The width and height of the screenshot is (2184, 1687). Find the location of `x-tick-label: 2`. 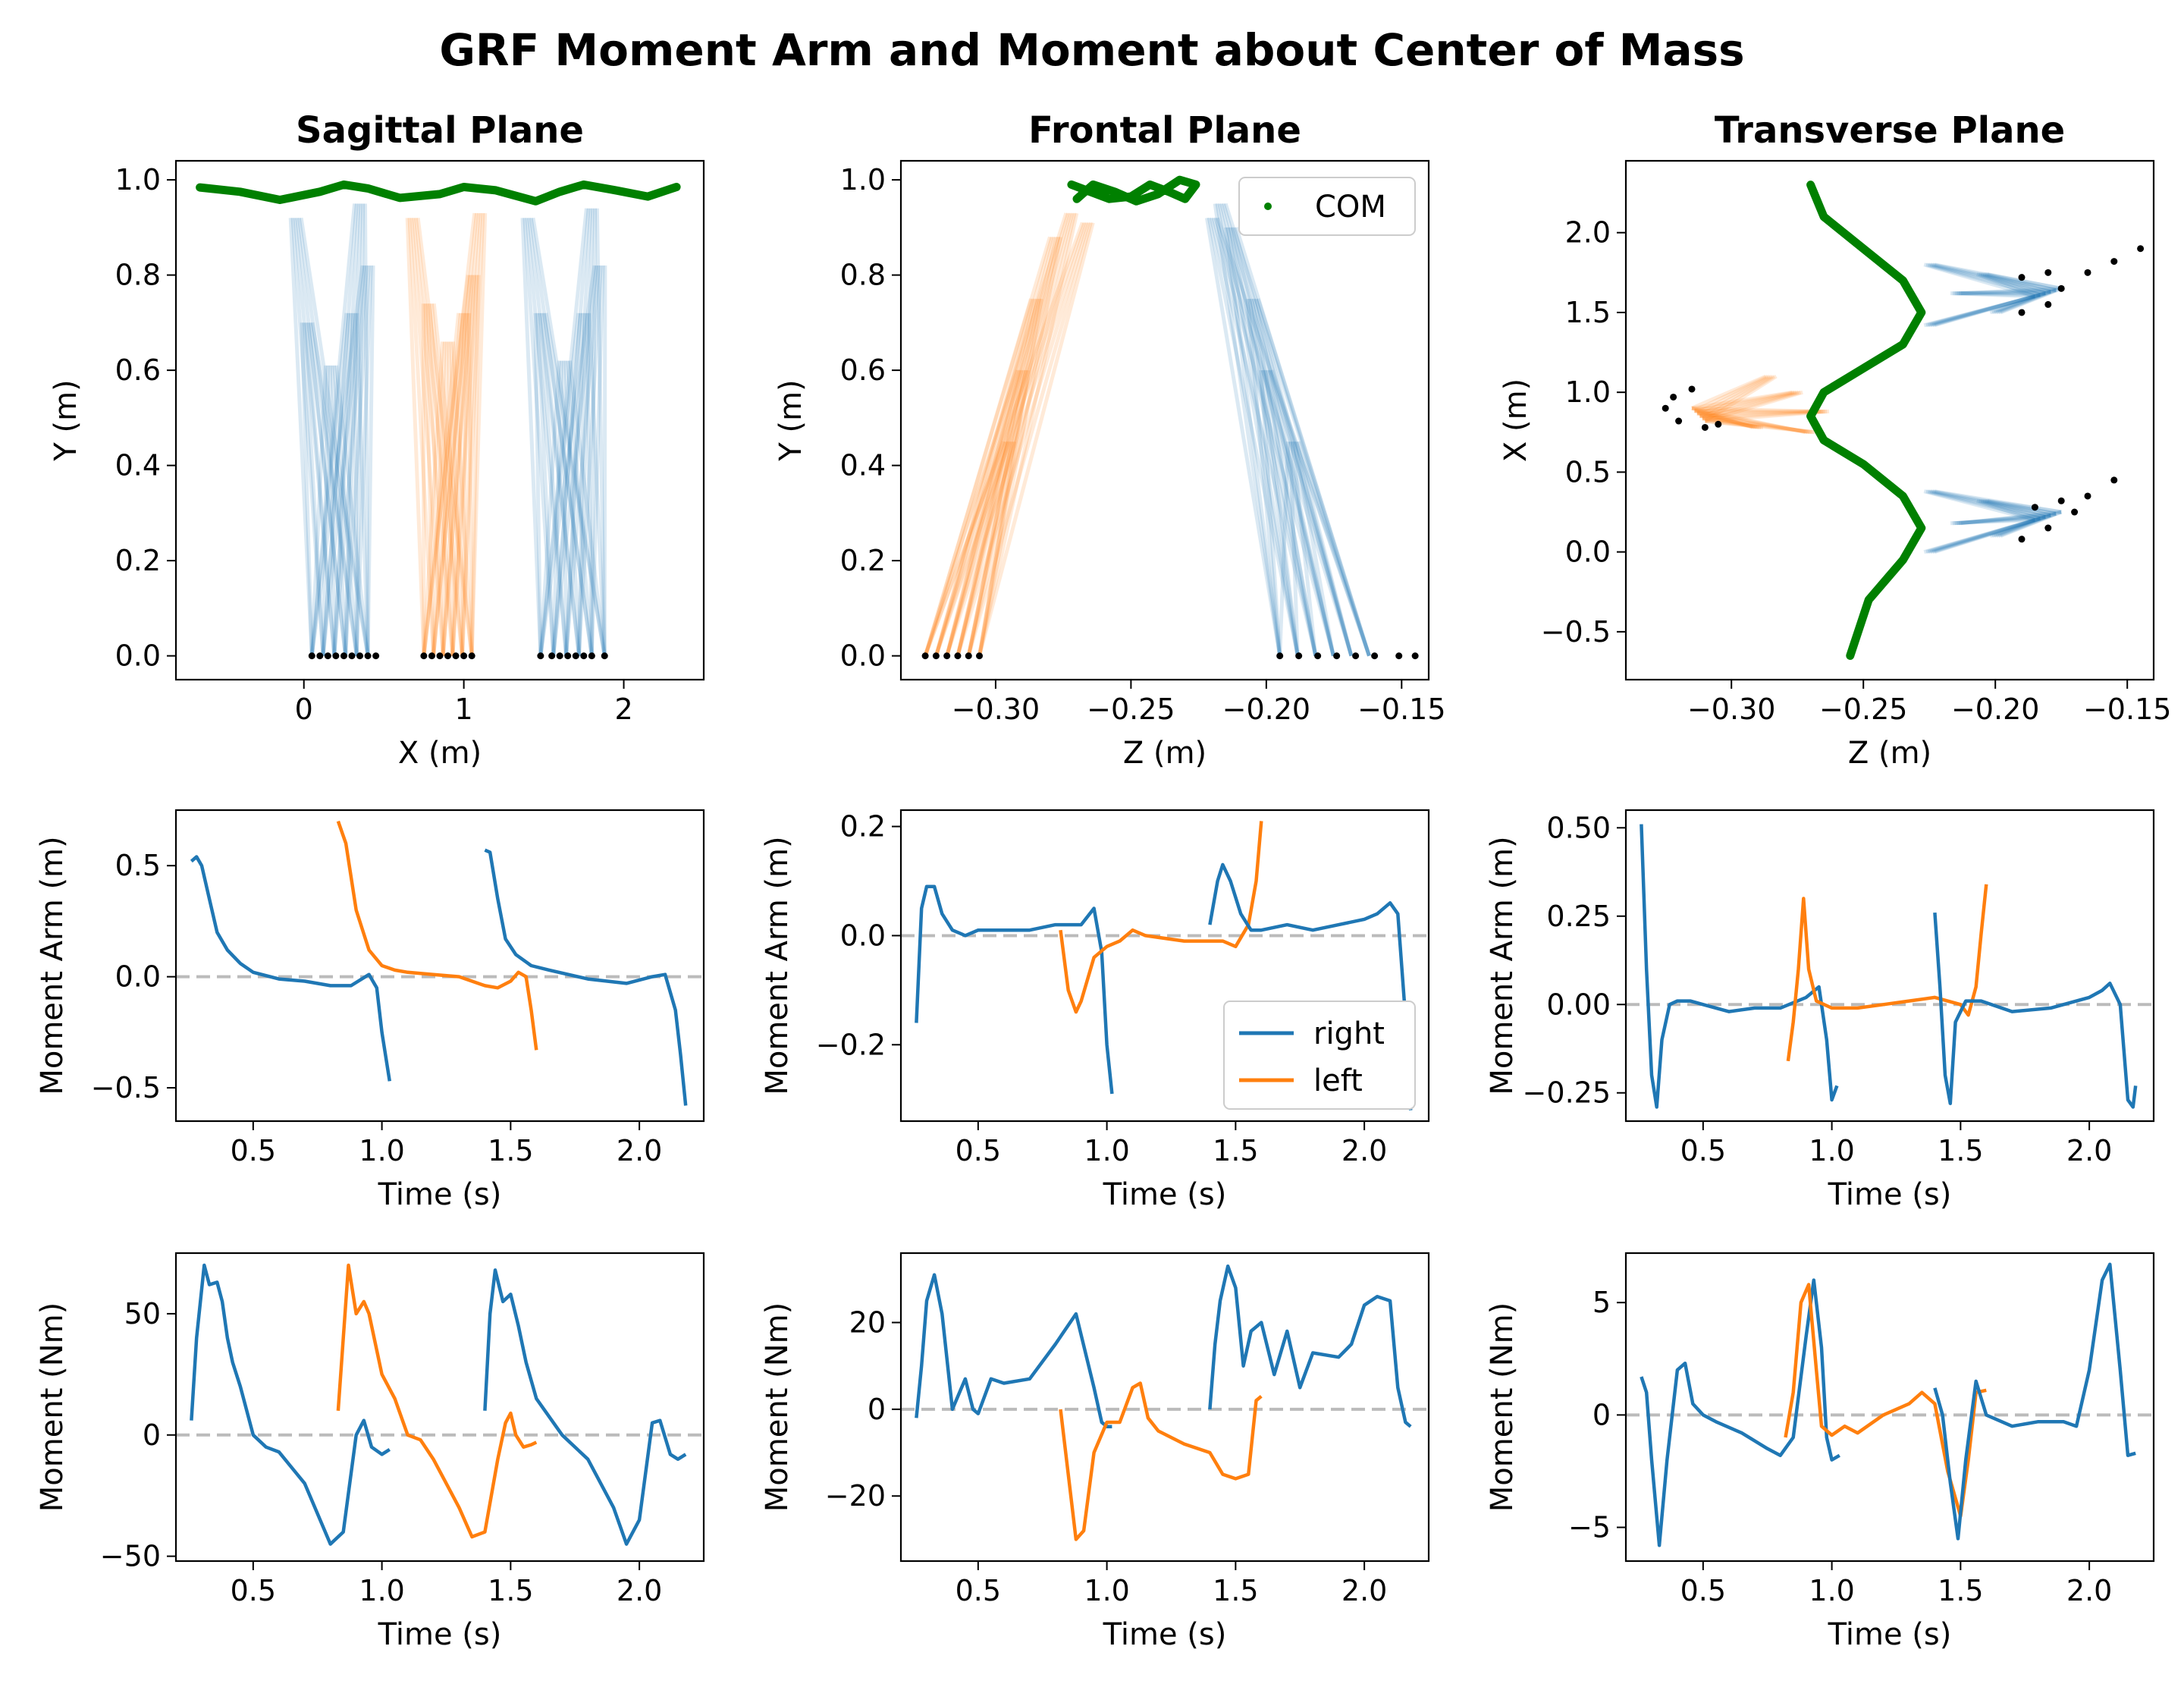

x-tick-label: 2 is located at coordinates (623, 709).